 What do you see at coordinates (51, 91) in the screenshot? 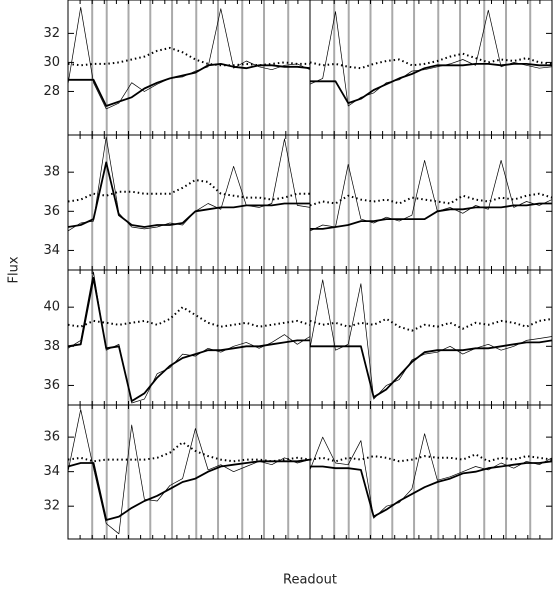
I see `y-tick-label: 28` at bounding box center [51, 91].